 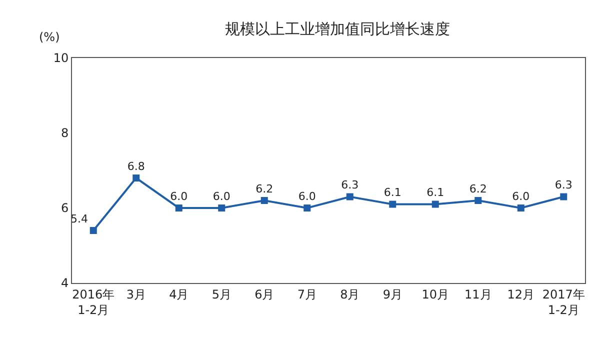 What do you see at coordinates (93, 302) in the screenshot?
I see `x-tick-label: 2016年 1-2月` at bounding box center [93, 302].